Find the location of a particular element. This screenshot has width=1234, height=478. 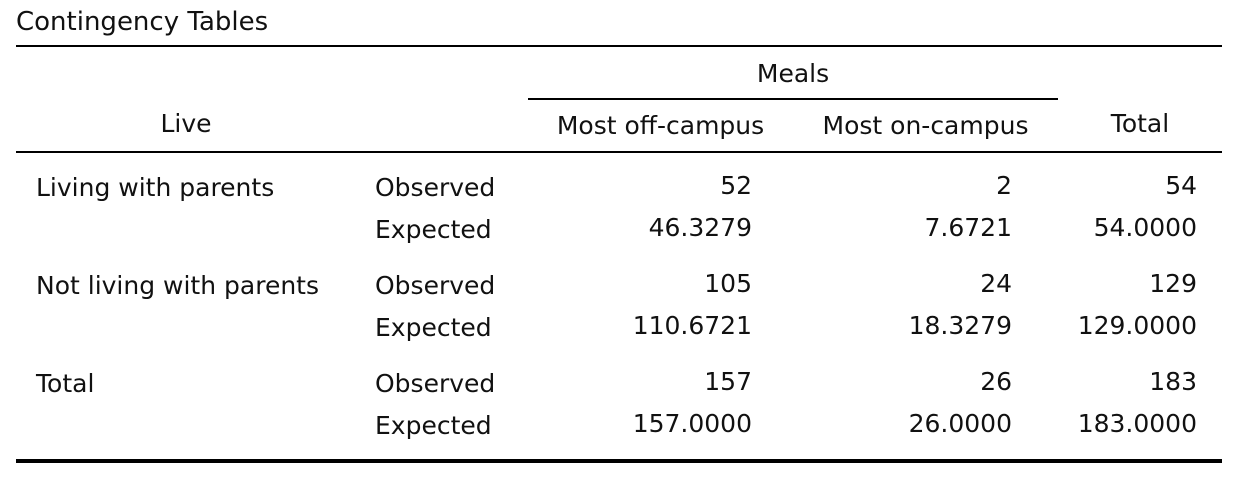

row-label: Total is located at coordinates (65, 383).